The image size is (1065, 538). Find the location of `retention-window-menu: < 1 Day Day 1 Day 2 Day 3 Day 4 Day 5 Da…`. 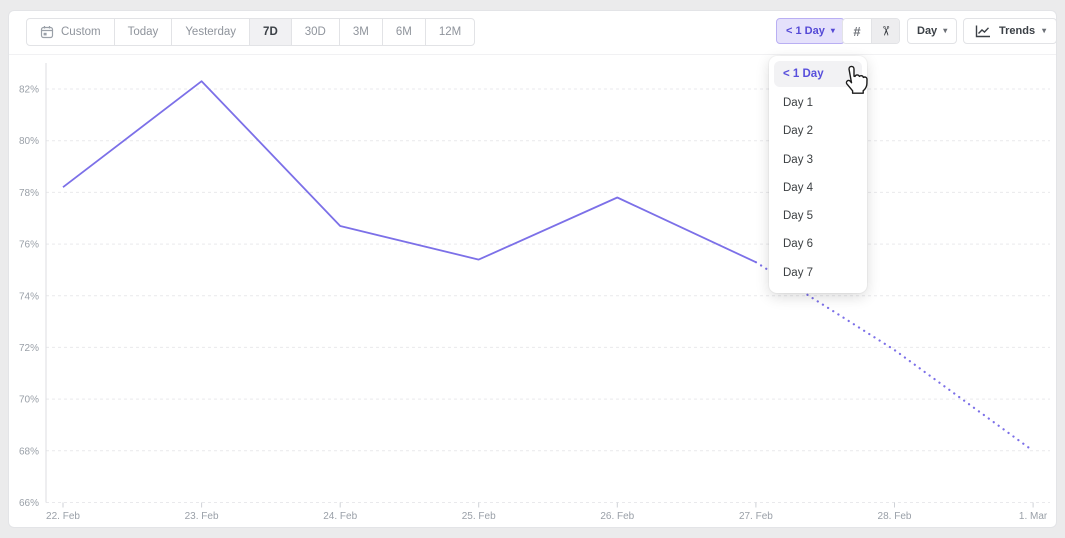

retention-window-menu: < 1 Day Day 1 Day 2 Day 3 Day 4 Day 5 Da… is located at coordinates (818, 175).